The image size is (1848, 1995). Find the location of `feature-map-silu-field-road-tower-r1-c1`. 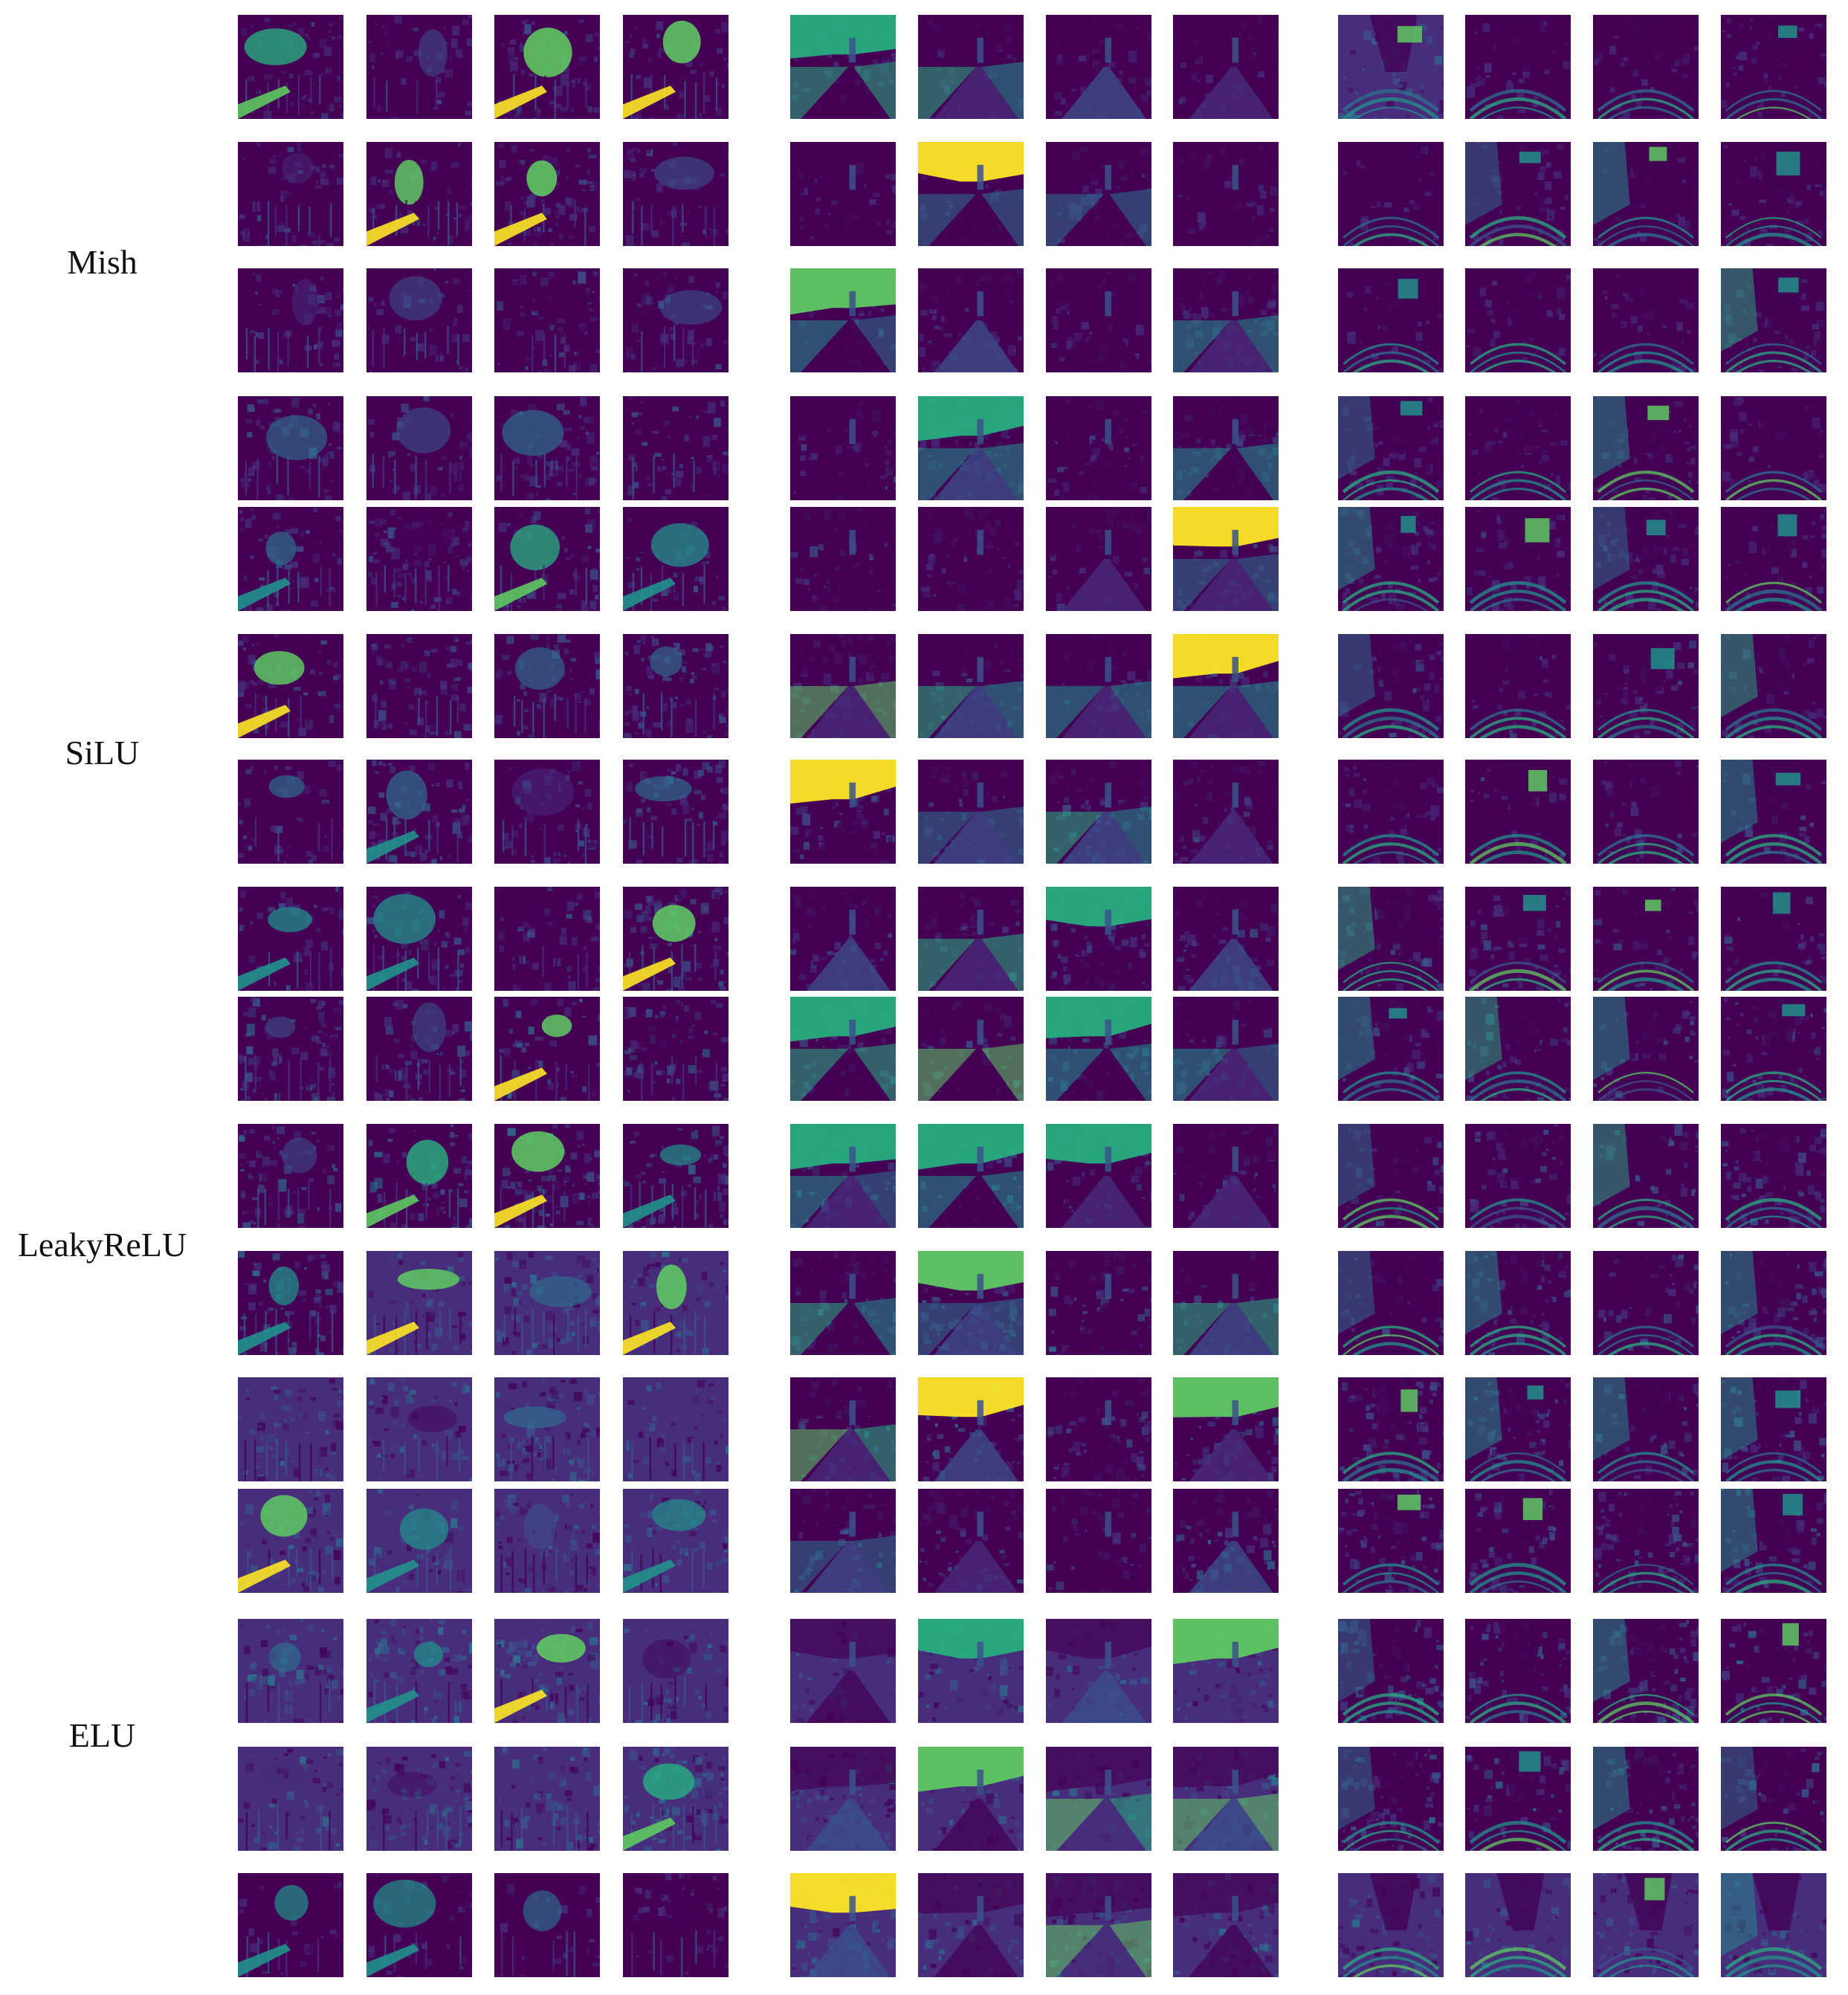

feature-map-silu-field-road-tower-r1-c1 is located at coordinates (843, 559).